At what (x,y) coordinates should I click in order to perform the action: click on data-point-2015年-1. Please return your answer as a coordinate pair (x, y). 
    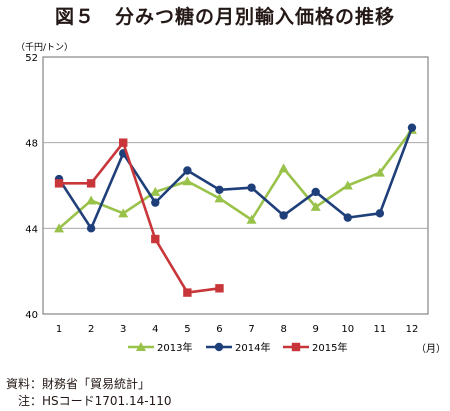
    Looking at the image, I should click on (59, 183).